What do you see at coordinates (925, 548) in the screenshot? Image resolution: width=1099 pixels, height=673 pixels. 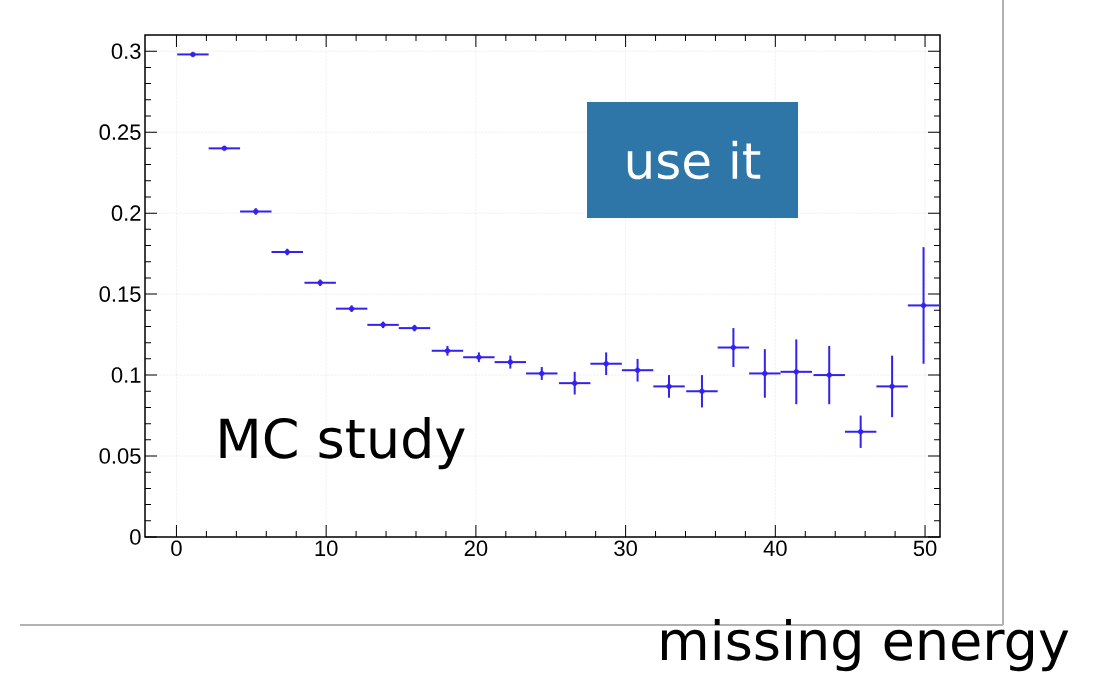 I see `x-tick-label: 50` at bounding box center [925, 548].